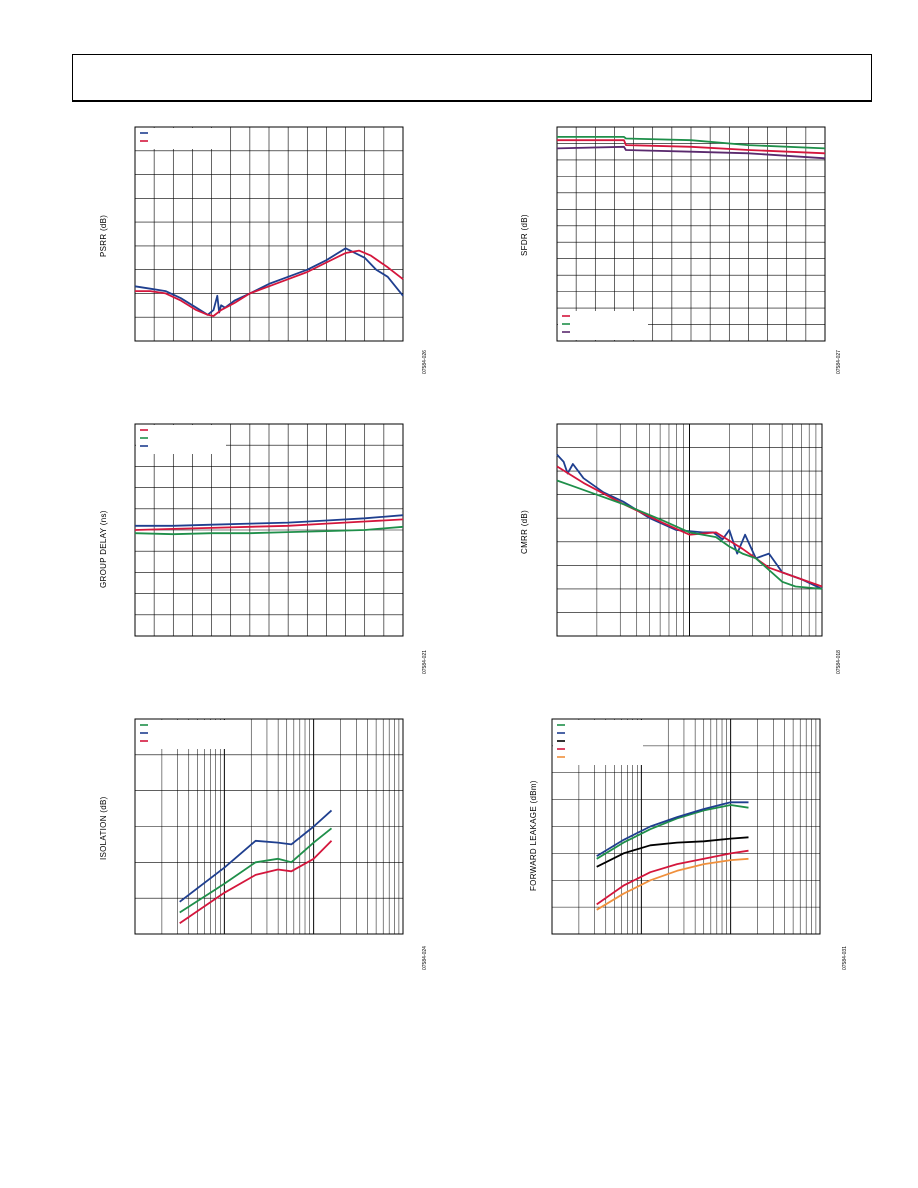 Image resolution: width=918 pixels, height=1188 pixels. Describe the element at coordinates (181, 439) in the screenshot. I see `group_delay-legend-box` at that location.